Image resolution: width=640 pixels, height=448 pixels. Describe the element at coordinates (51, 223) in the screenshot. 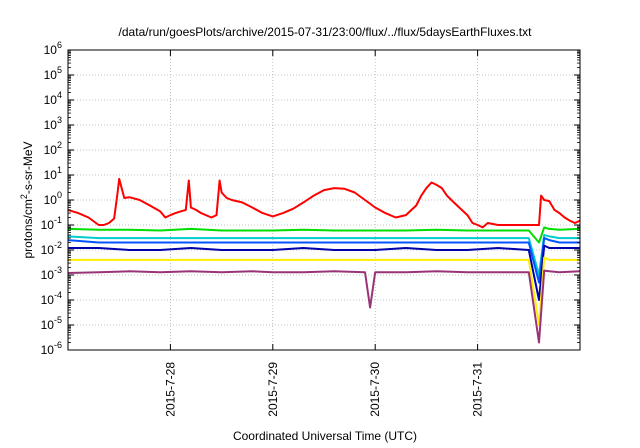

I see `y-tick-label: 10⁻¹` at that location.